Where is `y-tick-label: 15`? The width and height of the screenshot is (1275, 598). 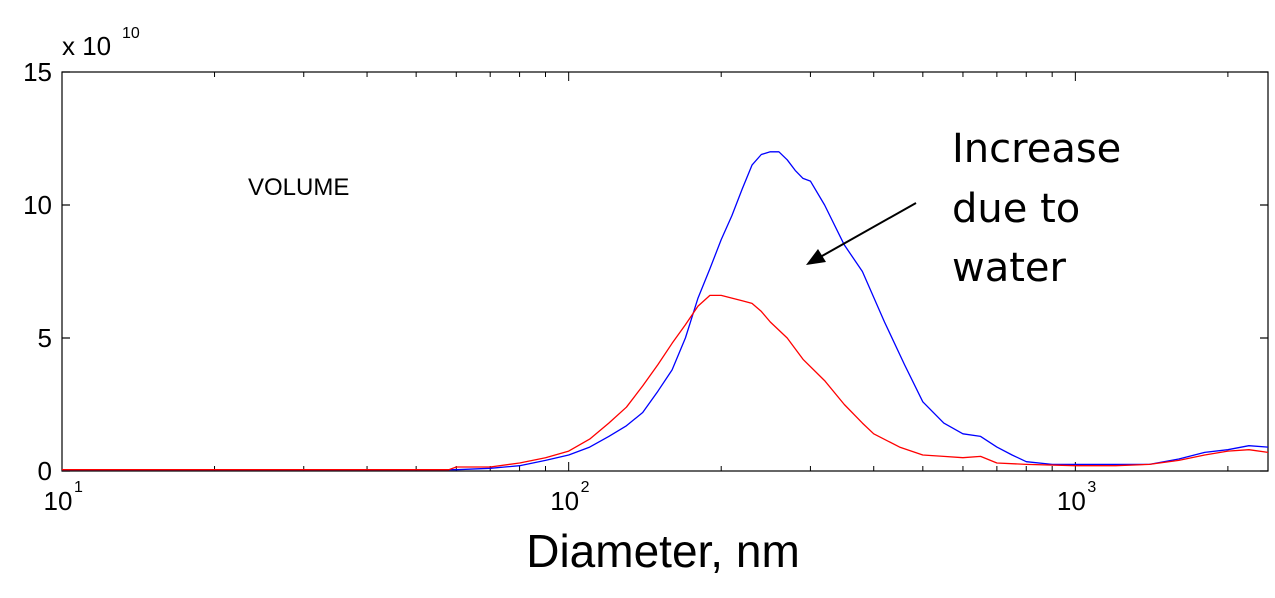
y-tick-label: 15 is located at coordinates (37, 72).